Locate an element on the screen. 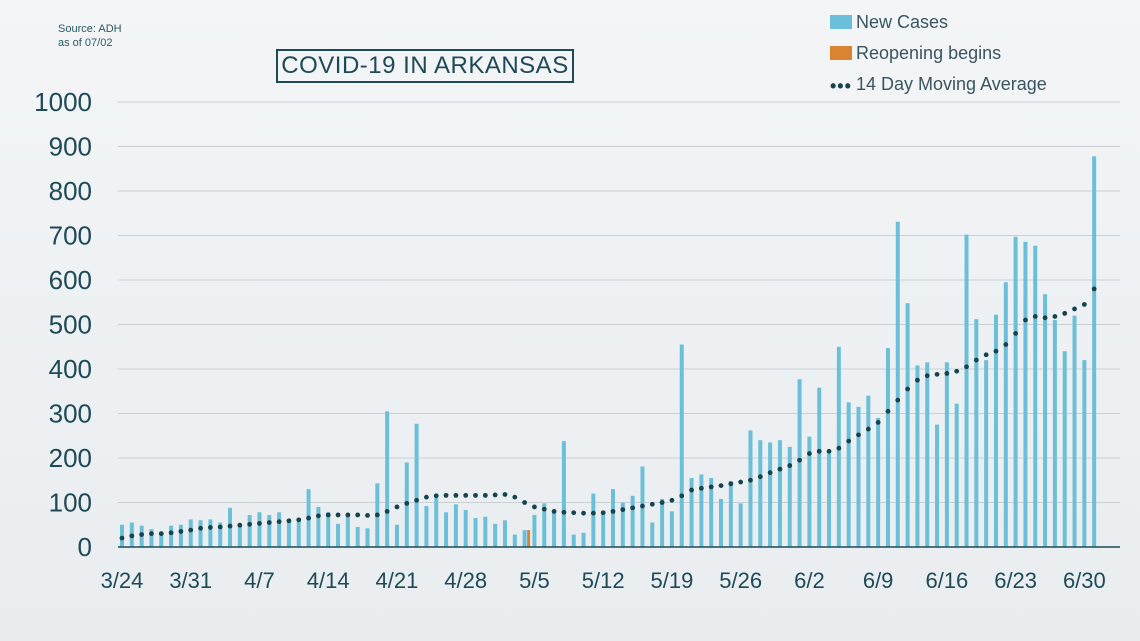 The height and width of the screenshot is (641, 1140). new-cases-swatch is located at coordinates (841, 22).